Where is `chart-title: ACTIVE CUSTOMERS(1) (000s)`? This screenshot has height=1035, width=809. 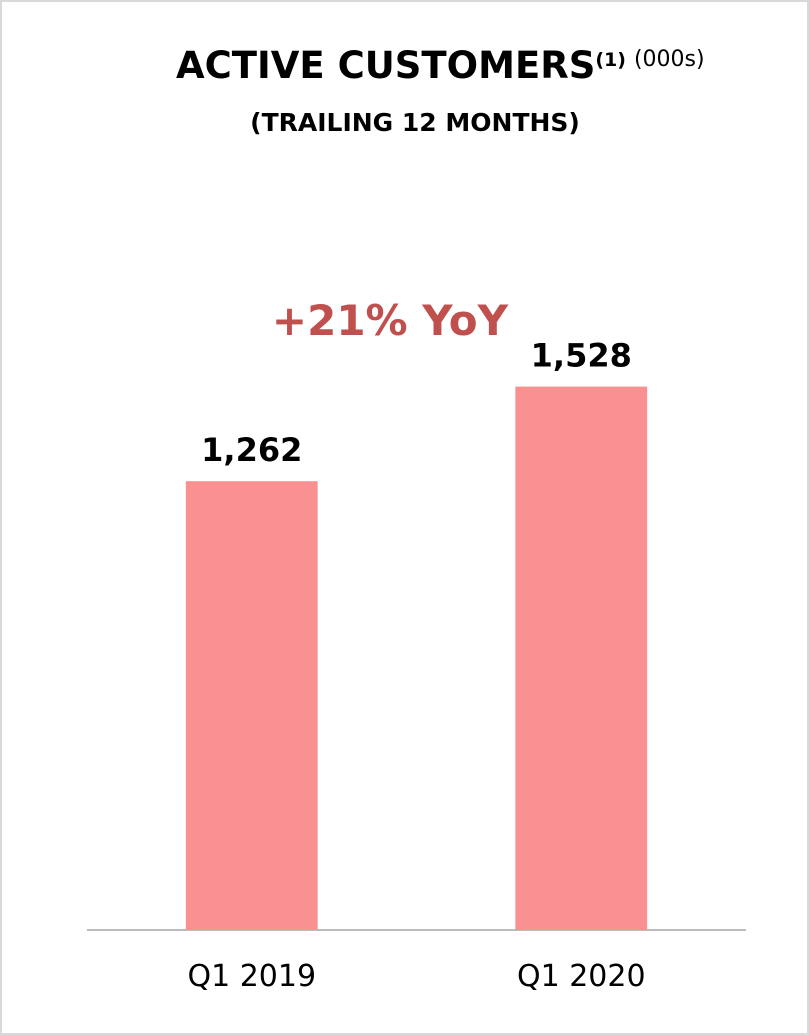 chart-title: ACTIVE CUSTOMERS(1) (000s) is located at coordinates (440, 65).